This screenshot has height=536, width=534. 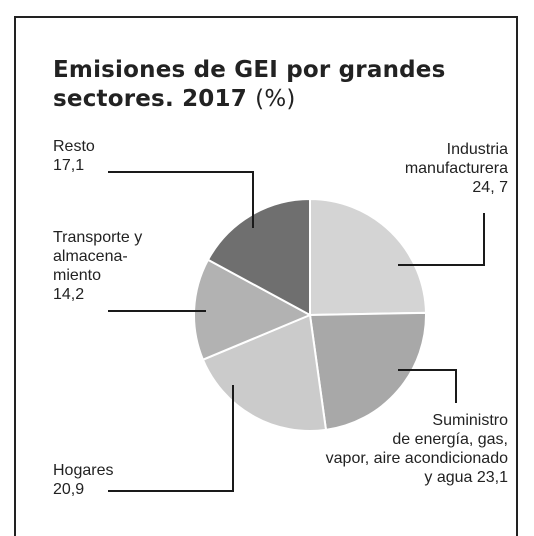 What do you see at coordinates (367, 371) in the screenshot?
I see `pie-slice-suministro` at bounding box center [367, 371].